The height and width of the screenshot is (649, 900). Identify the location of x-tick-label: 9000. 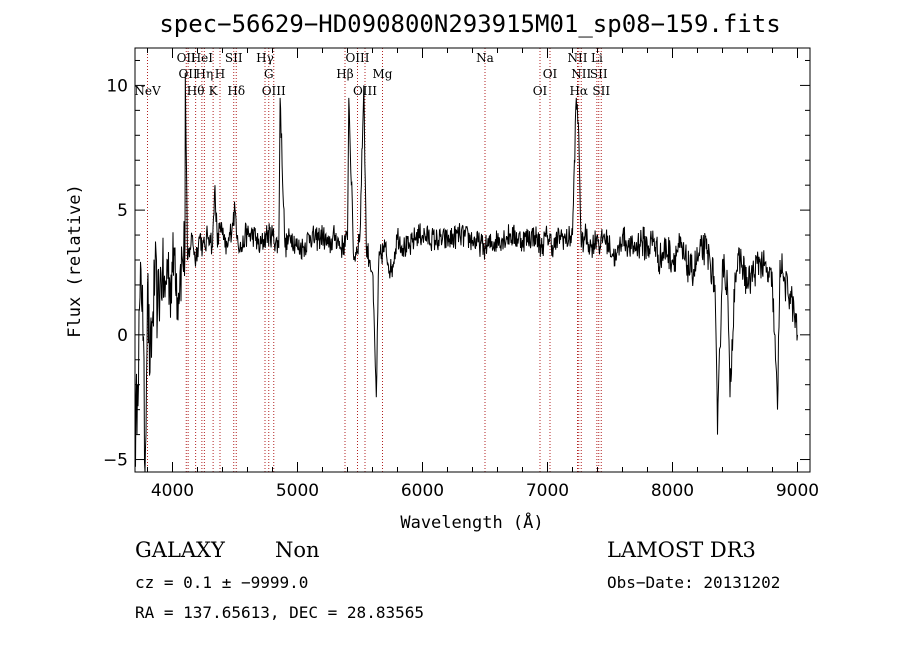
(797, 491).